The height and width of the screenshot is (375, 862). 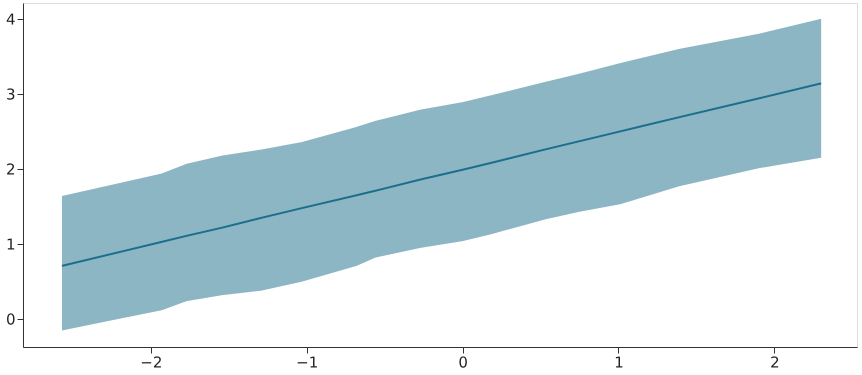 I want to click on x-tick-label: 1, so click(x=619, y=363).